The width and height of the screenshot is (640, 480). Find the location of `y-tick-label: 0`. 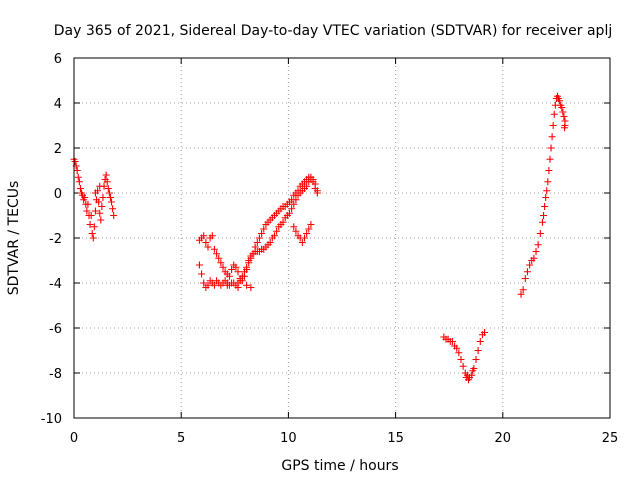

y-tick-label: 0 is located at coordinates (58, 194).